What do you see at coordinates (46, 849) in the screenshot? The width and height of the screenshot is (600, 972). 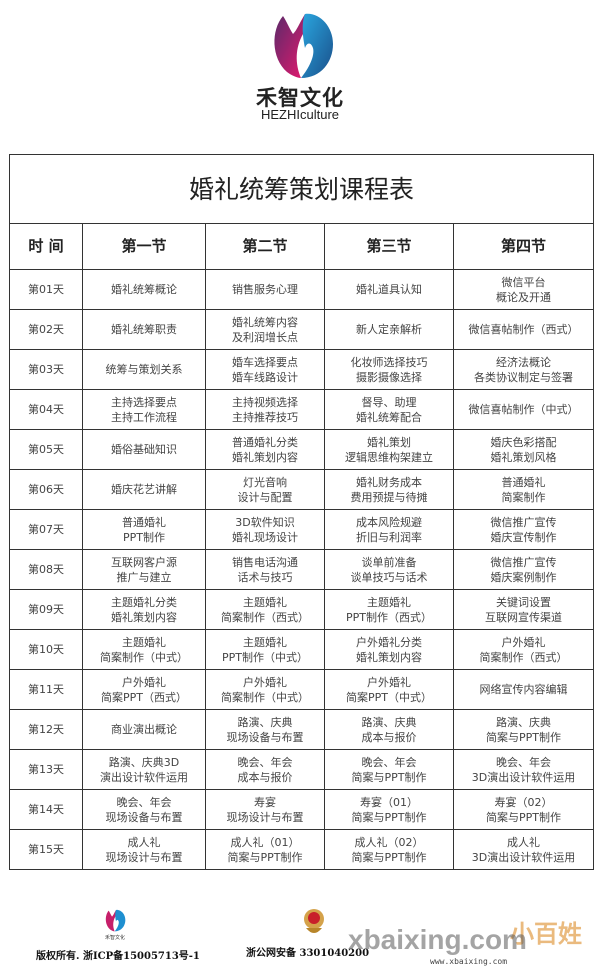 I see `day-cell: 第15天` at bounding box center [46, 849].